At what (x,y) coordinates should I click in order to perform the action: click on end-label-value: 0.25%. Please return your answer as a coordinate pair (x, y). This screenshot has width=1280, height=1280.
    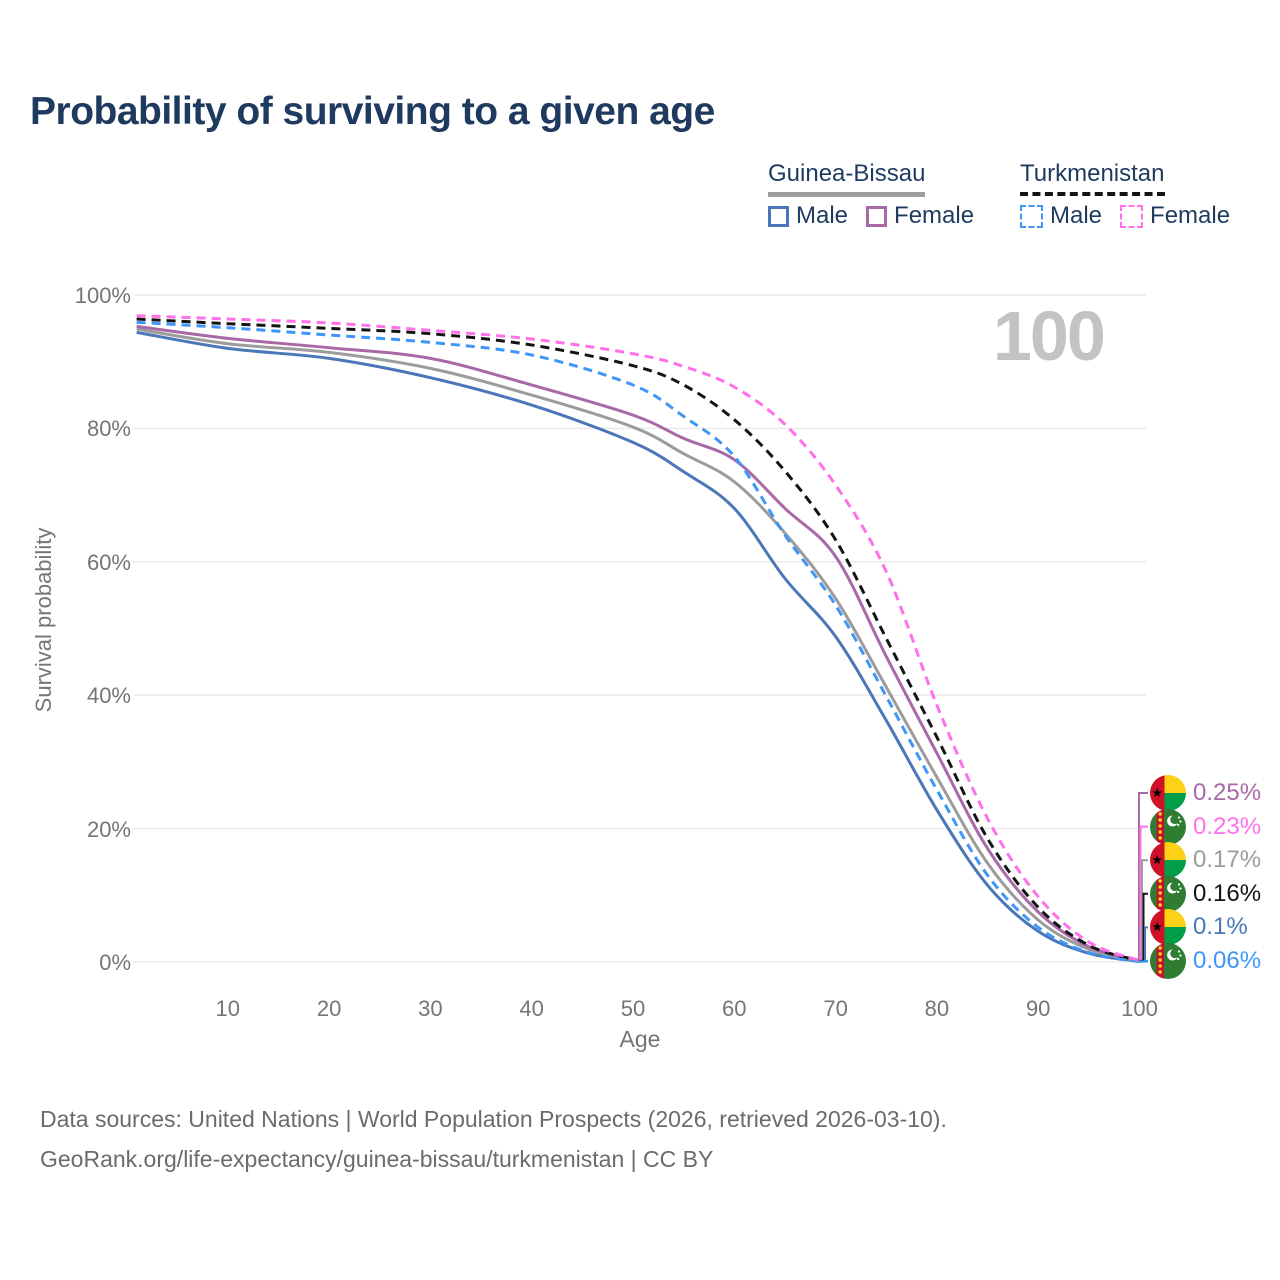
    Looking at the image, I should click on (1227, 792).